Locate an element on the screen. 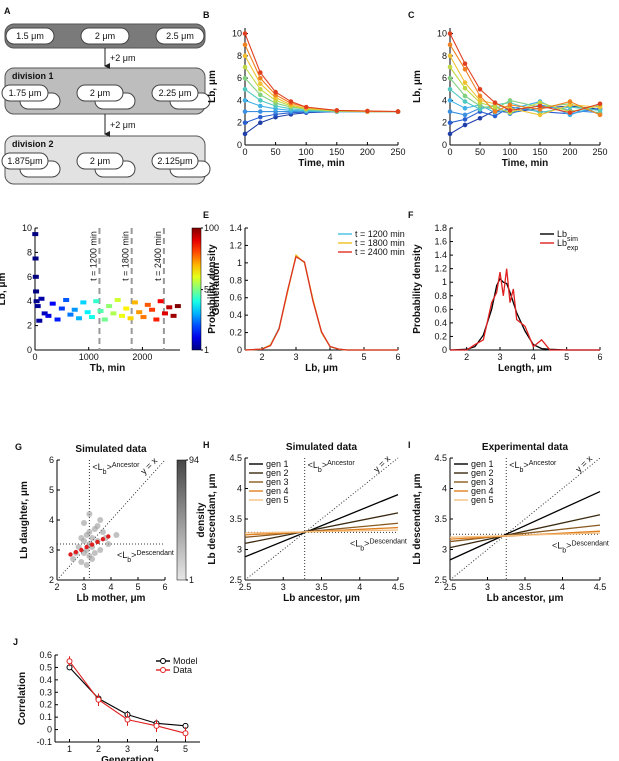  x-axis-label: Length, μm is located at coordinates (525, 368).